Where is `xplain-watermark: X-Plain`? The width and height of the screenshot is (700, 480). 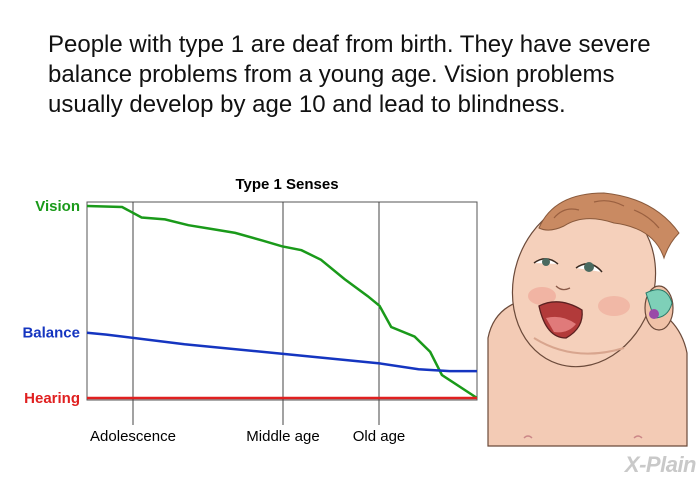
xplain-watermark: X-Plain is located at coordinates (660, 464).